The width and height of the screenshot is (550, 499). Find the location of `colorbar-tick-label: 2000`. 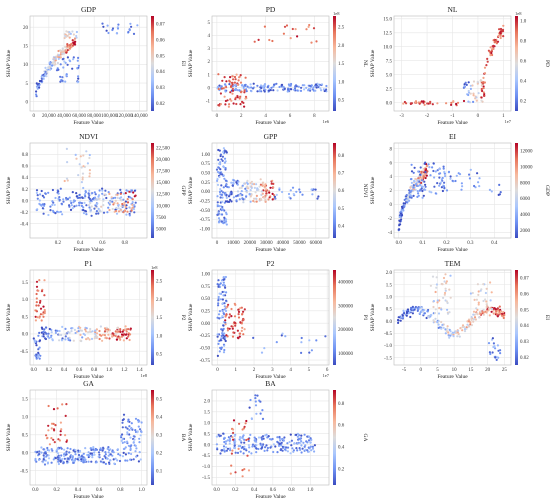

colorbar-tick-label: 2000 is located at coordinates (525, 231).